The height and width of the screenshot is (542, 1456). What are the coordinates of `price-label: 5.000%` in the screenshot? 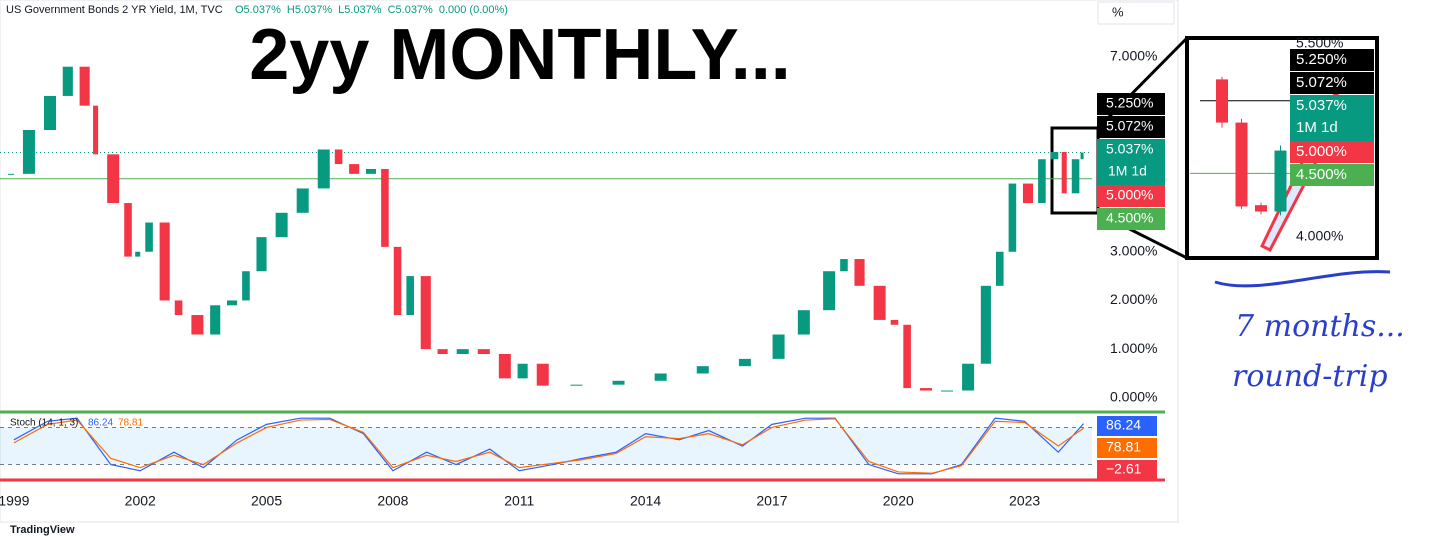 It's located at (1129, 195).